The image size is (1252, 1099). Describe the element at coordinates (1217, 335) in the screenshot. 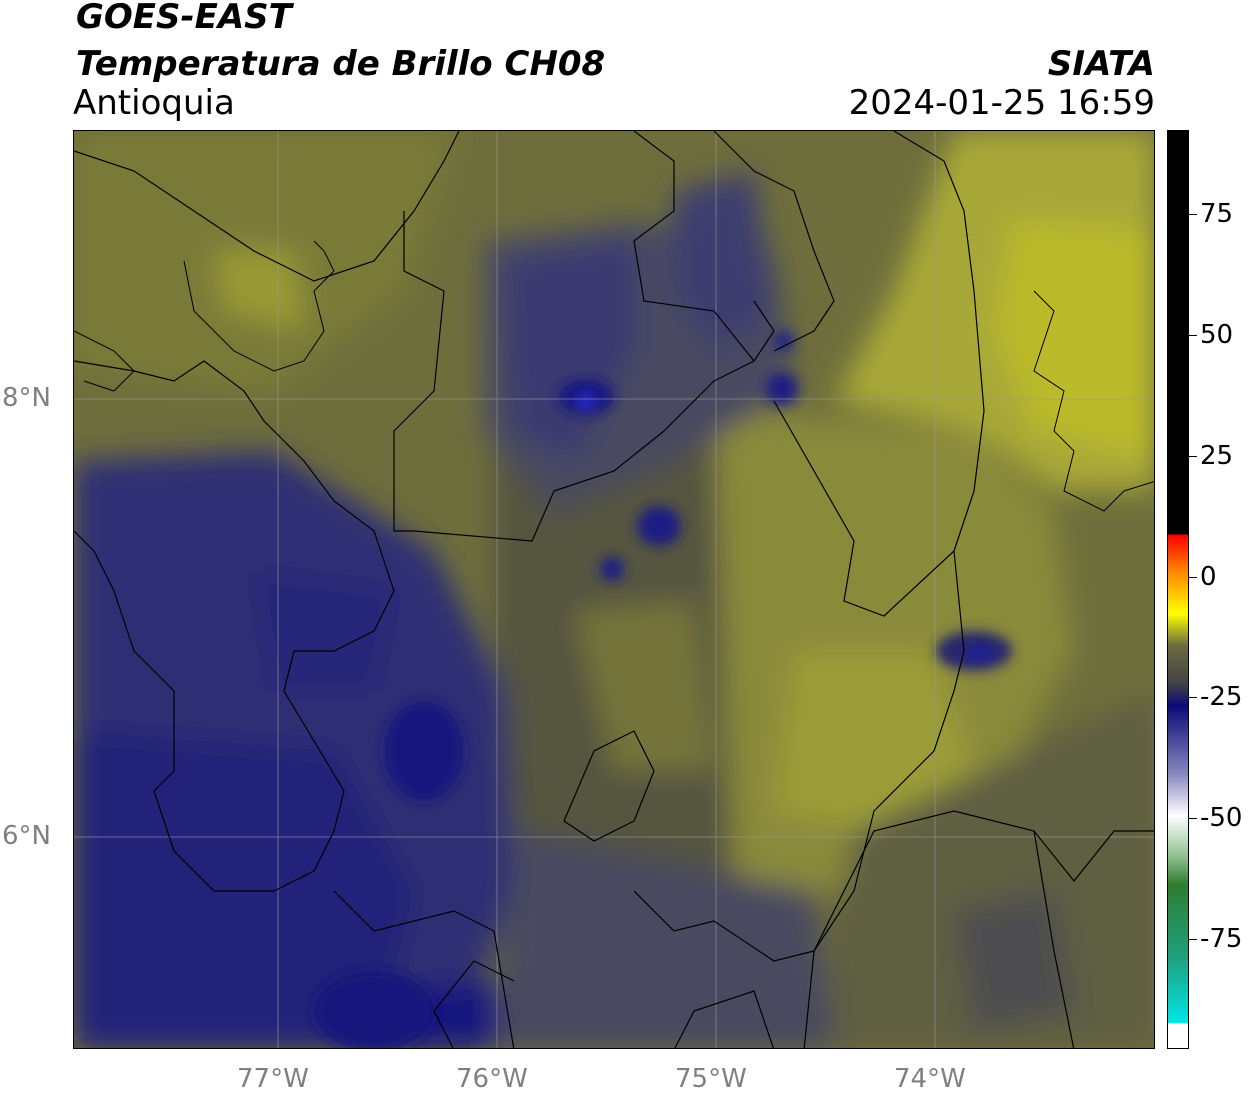

I see `colorbar-tick-label: 50` at that location.